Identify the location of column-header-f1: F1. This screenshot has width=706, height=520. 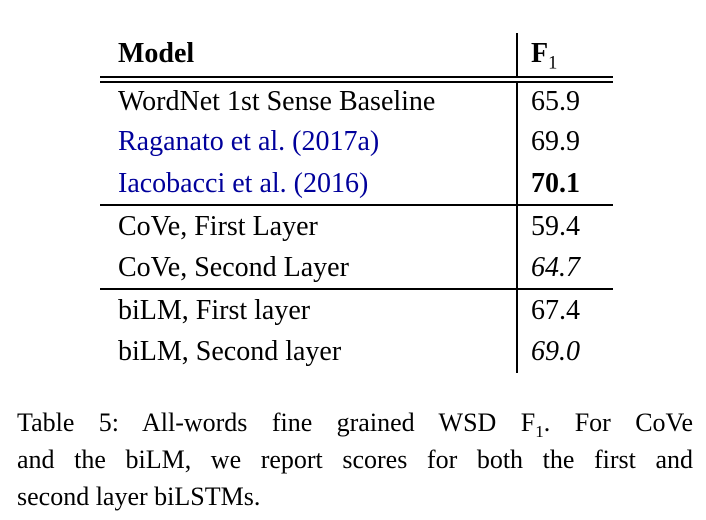
(564, 58).